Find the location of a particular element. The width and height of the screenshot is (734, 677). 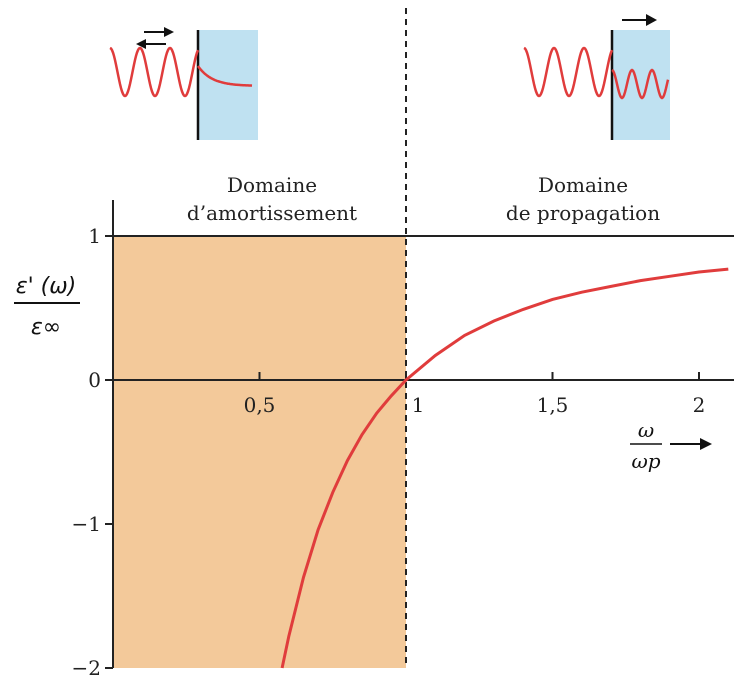

ylabel-numerator: ε' (ω) is located at coordinates (46, 286).